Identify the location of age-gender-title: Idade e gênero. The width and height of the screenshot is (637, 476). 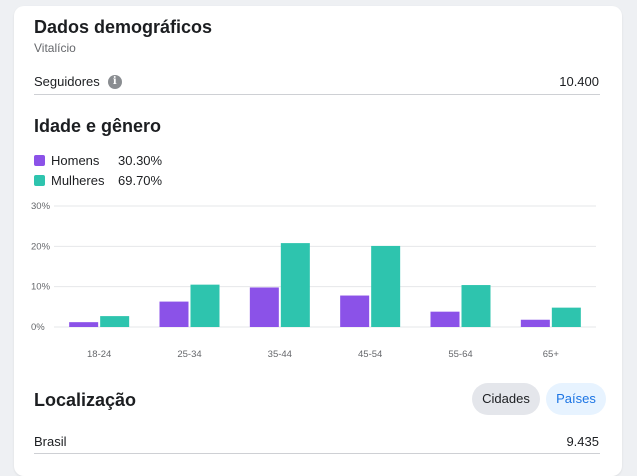
(98, 126).